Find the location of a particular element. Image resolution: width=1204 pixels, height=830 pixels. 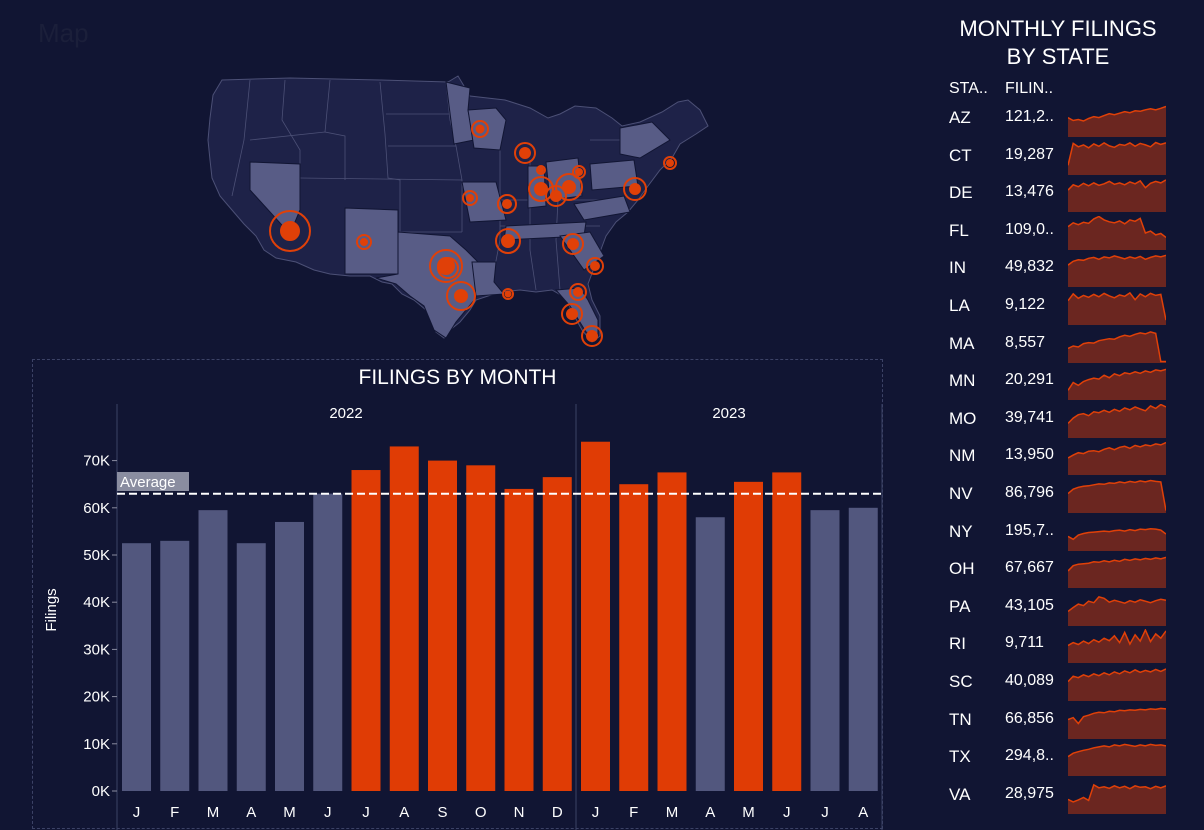

state-code: OH is located at coordinates (962, 569).